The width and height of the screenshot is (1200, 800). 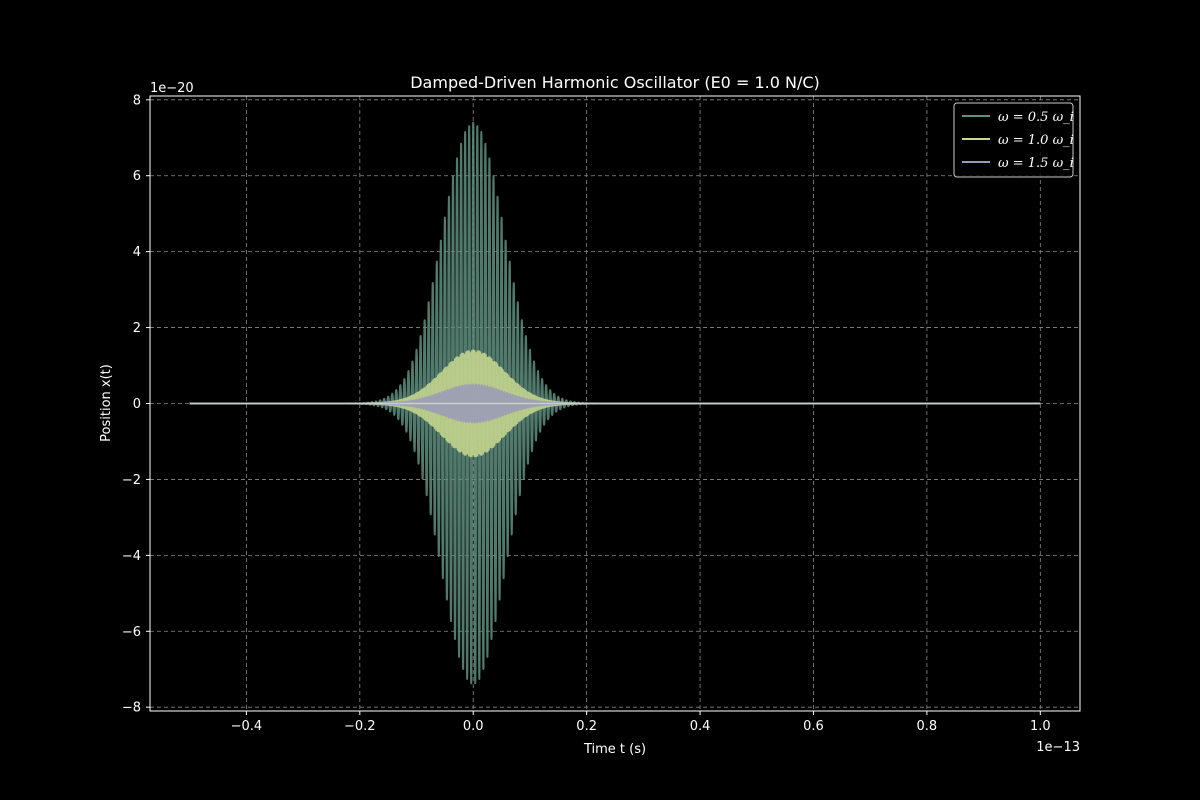 I want to click on y-axis-multiplier: 1e−20, so click(x=172, y=88).